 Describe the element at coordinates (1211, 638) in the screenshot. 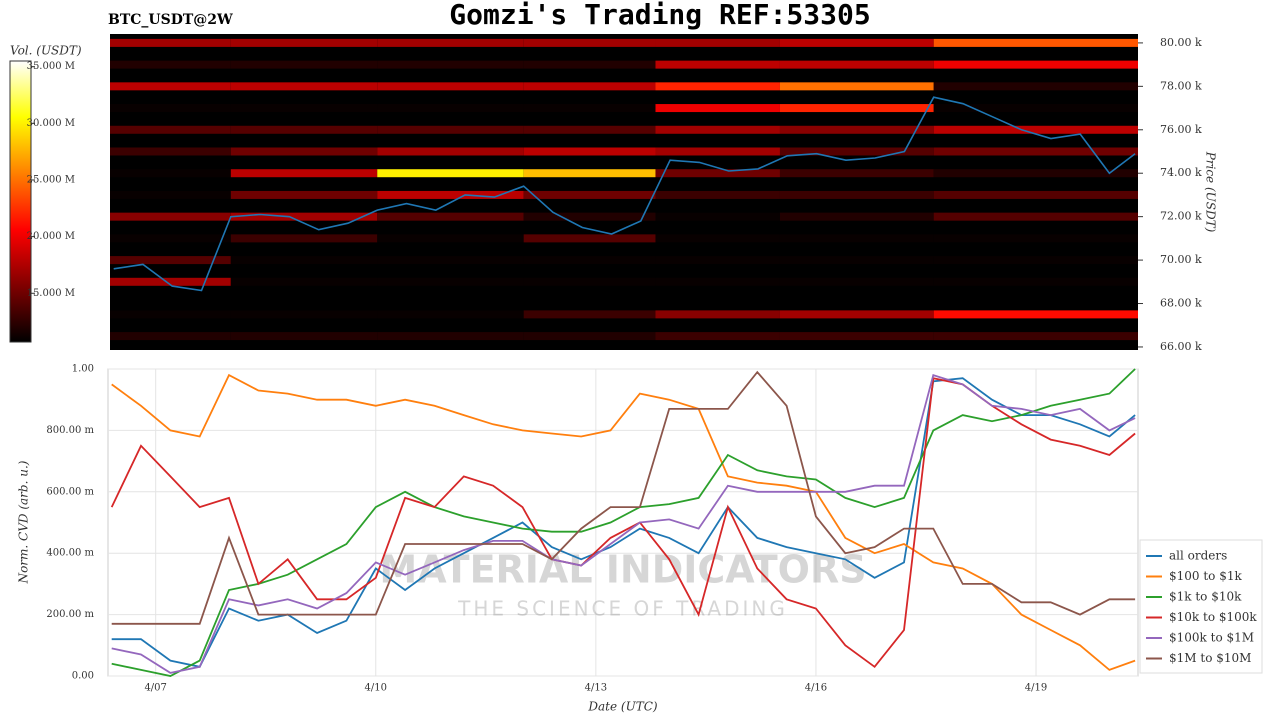

I see `legend-label: $100k to $1M` at that location.